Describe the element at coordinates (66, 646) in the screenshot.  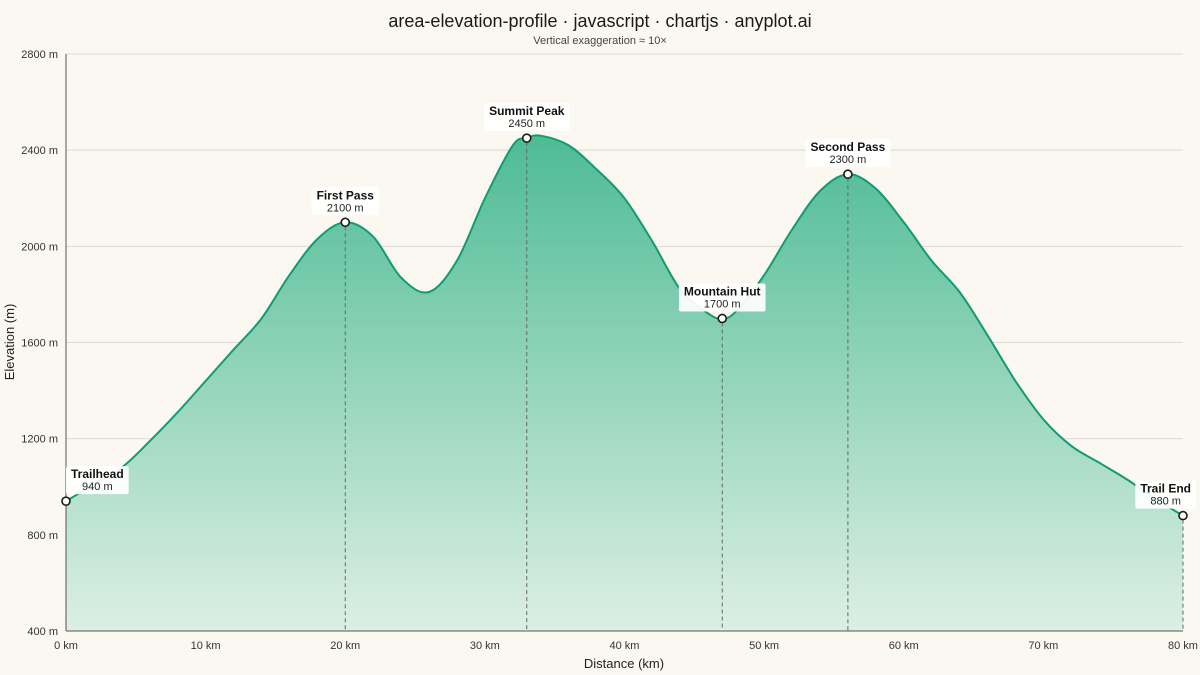
I see `x-tick-label: 0 km` at that location.